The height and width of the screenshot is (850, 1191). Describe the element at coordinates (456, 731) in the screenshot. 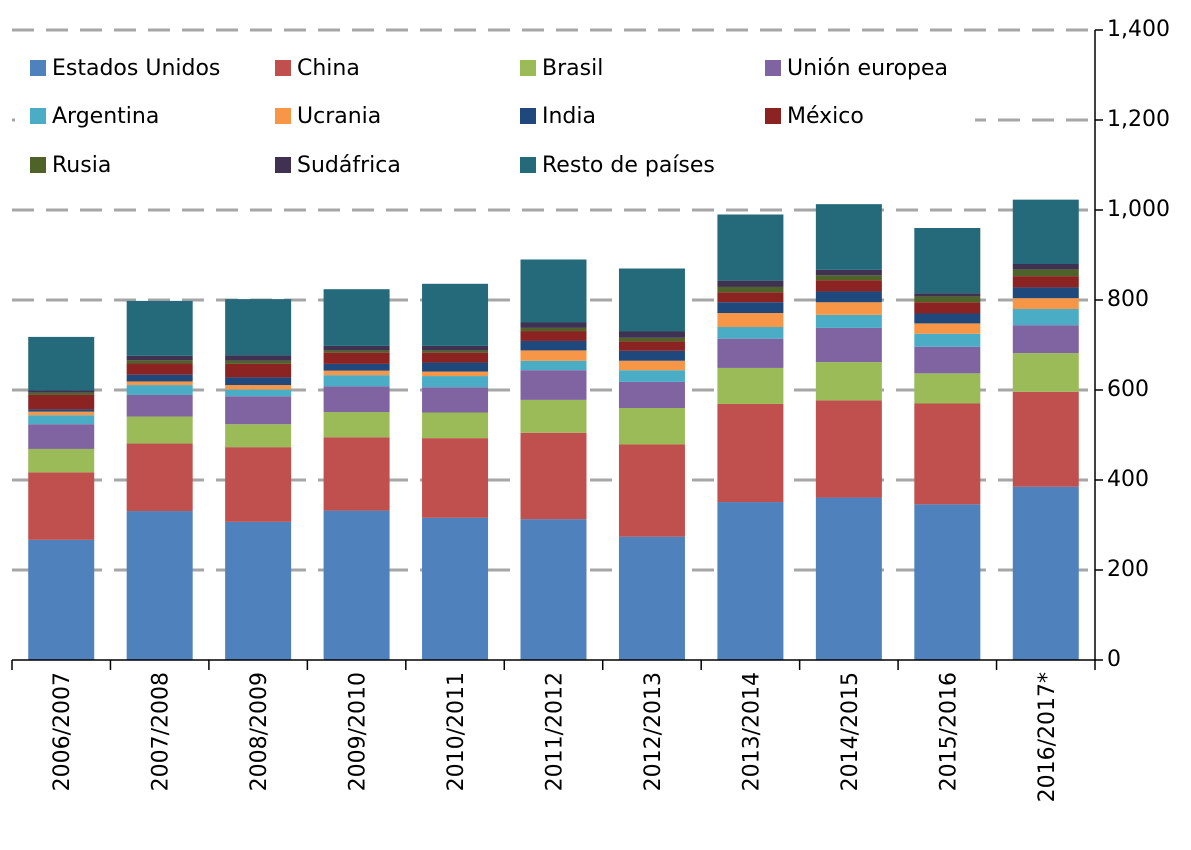

I see `x-tick-label: 2010/2011` at that location.